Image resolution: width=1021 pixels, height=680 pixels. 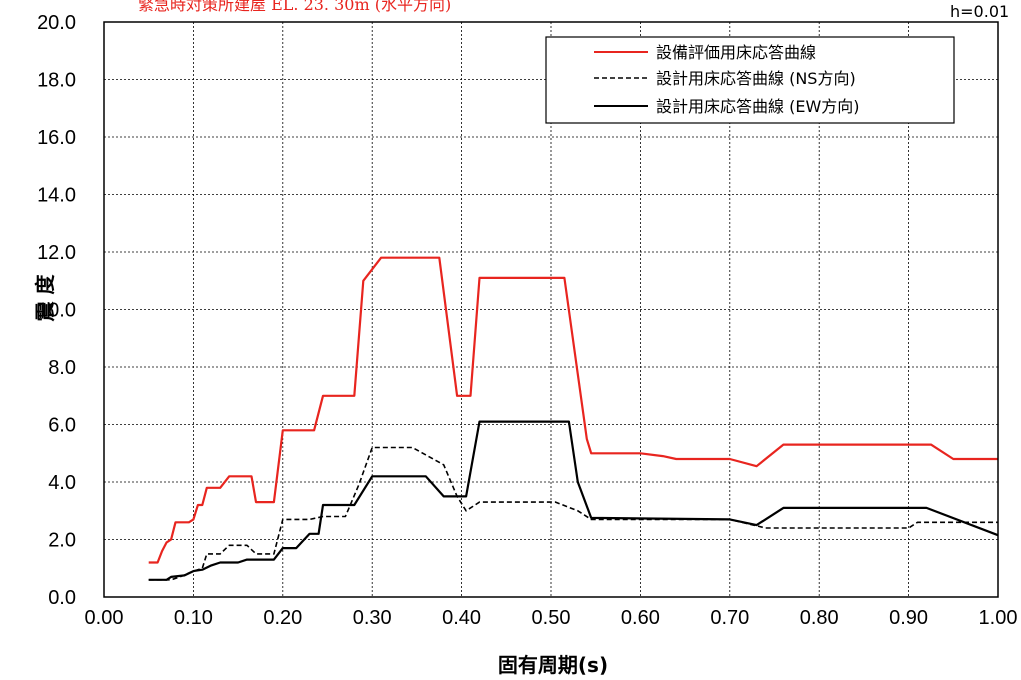 What do you see at coordinates (62, 598) in the screenshot?
I see `y-tick-label: 0.0` at bounding box center [62, 598].